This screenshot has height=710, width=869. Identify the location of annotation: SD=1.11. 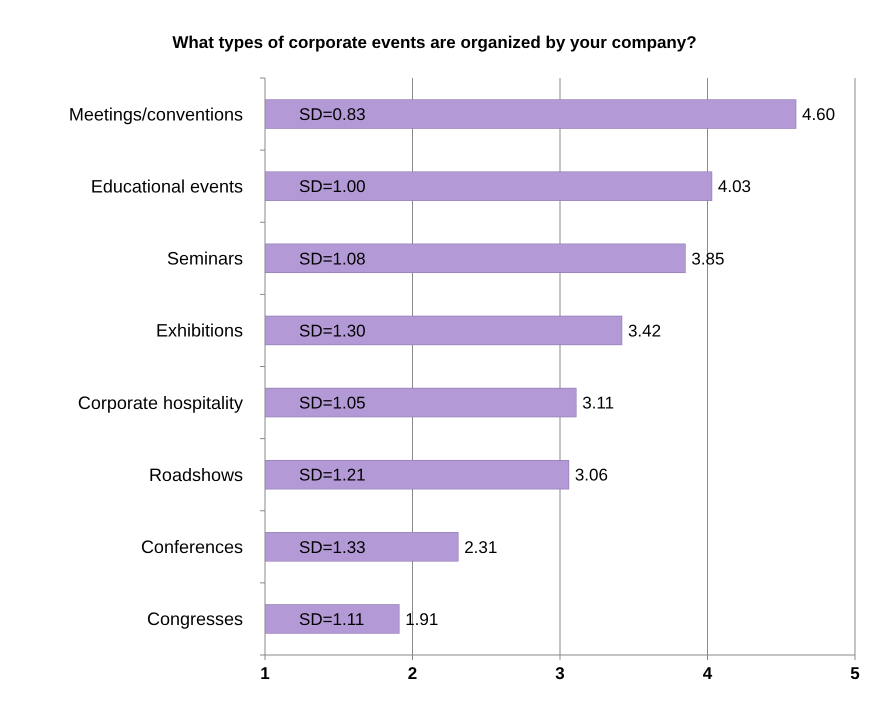
(331, 619).